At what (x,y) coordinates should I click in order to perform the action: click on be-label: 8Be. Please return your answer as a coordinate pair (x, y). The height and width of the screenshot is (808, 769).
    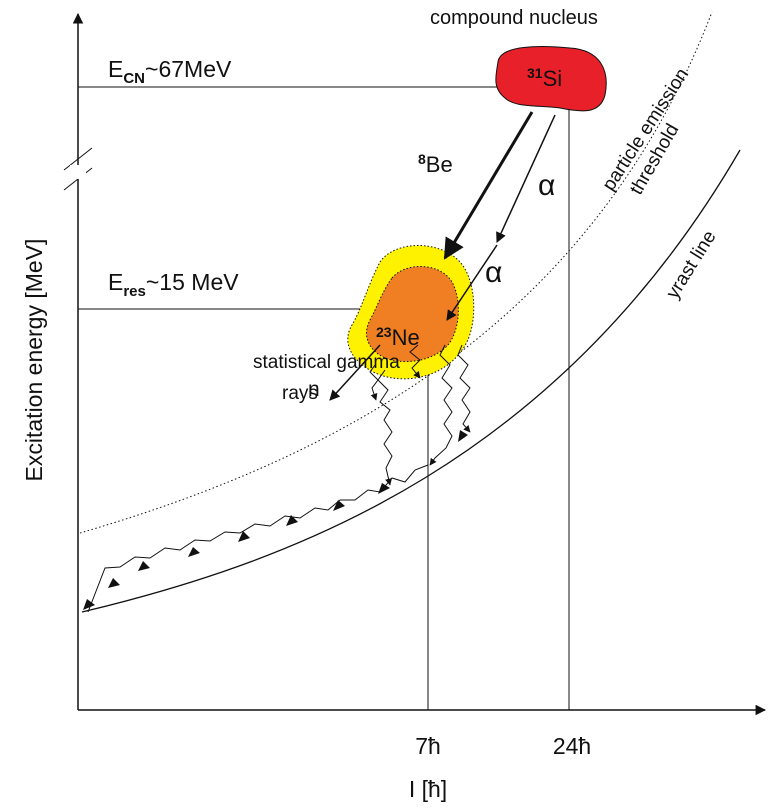
    Looking at the image, I should click on (435, 164).